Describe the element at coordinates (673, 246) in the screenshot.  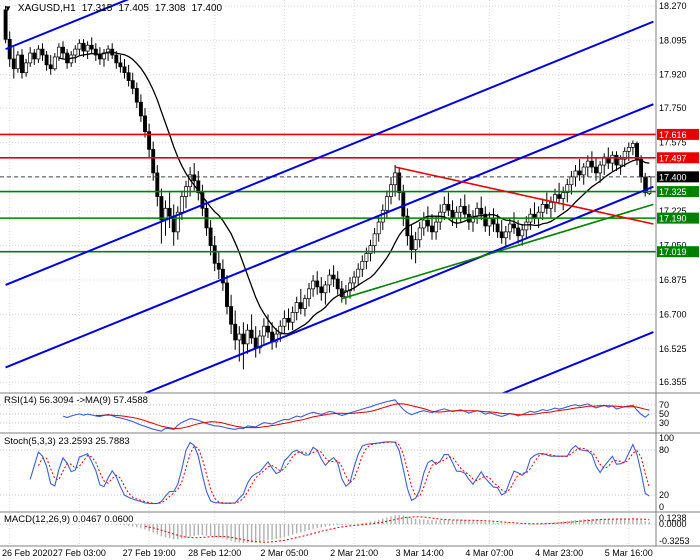
I see `price-tick-label: 17.050` at that location.